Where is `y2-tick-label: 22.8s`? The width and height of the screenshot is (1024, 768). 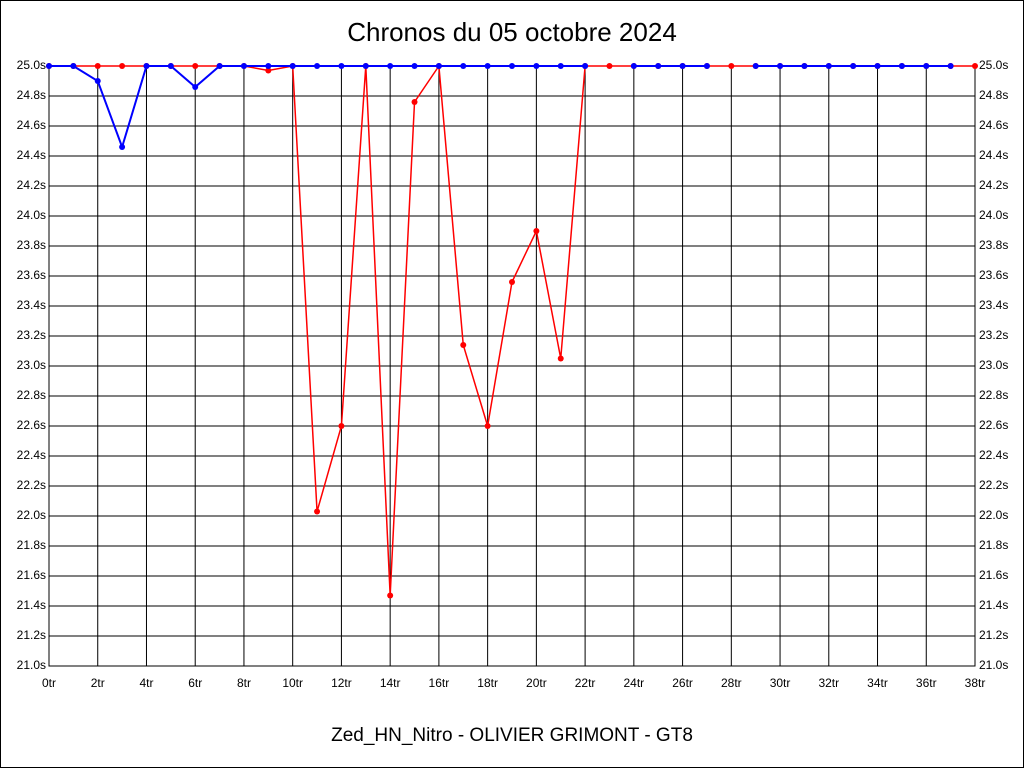
y2-tick-label: 22.8s is located at coordinates (993, 395).